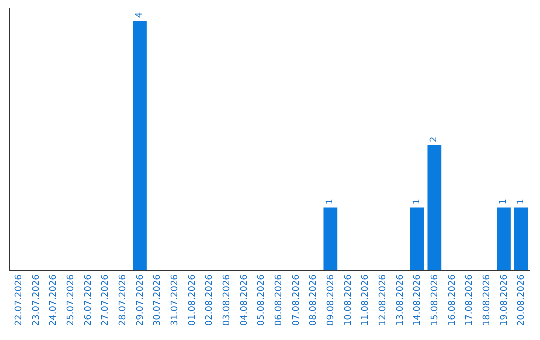 This screenshot has height=340, width=540. I want to click on x-tick-label: 18.08.2026, so click(487, 300).